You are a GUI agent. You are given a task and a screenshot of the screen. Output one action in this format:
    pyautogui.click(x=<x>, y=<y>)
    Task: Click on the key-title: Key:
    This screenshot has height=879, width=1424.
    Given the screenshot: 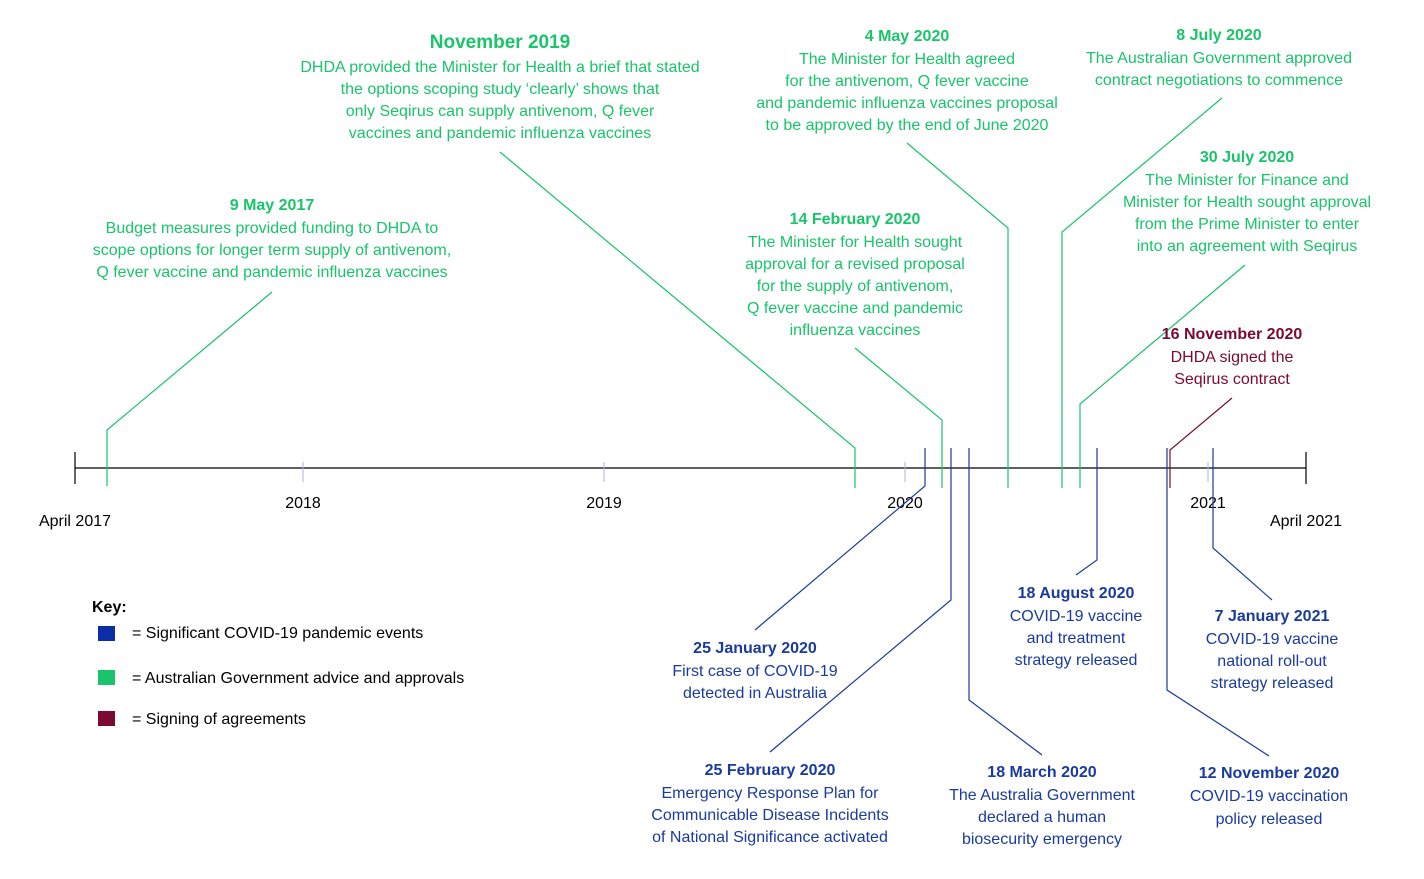 What is the action you would take?
    pyautogui.click(x=109, y=607)
    